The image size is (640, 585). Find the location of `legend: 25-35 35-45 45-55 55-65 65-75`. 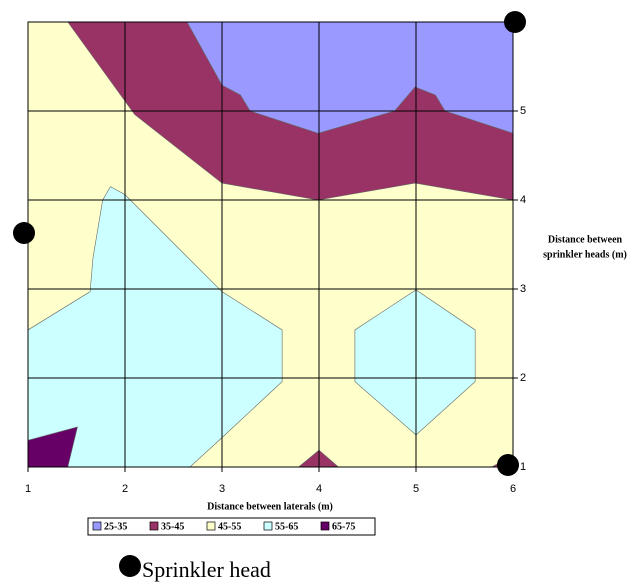

legend: 25-35 35-45 45-55 55-65 65-75 is located at coordinates (223, 526).